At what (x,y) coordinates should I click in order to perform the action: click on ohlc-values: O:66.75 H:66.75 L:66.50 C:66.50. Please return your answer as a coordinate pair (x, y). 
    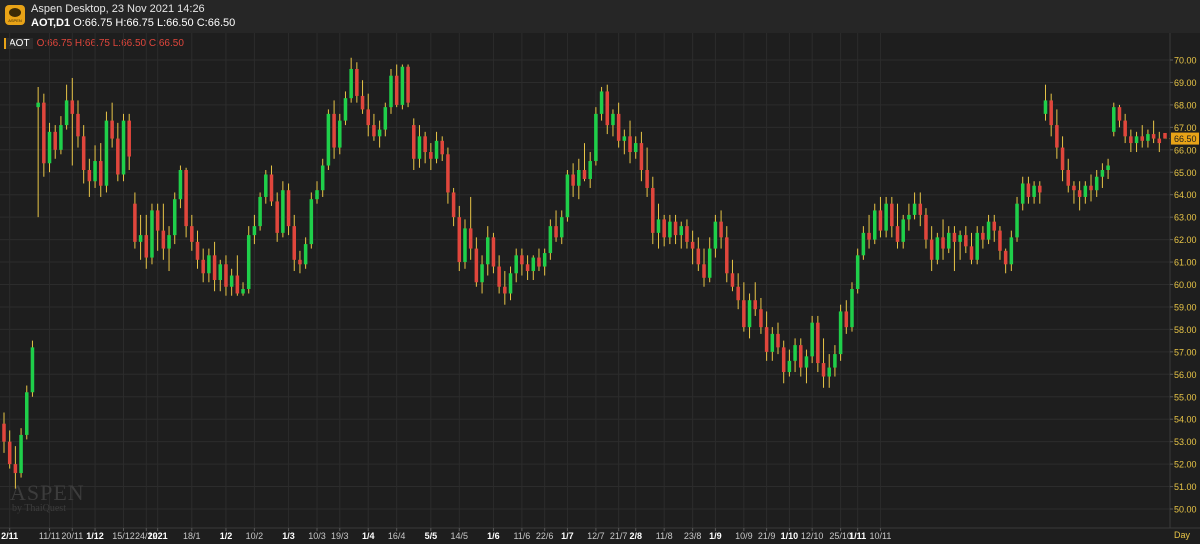
    Looking at the image, I should click on (154, 23).